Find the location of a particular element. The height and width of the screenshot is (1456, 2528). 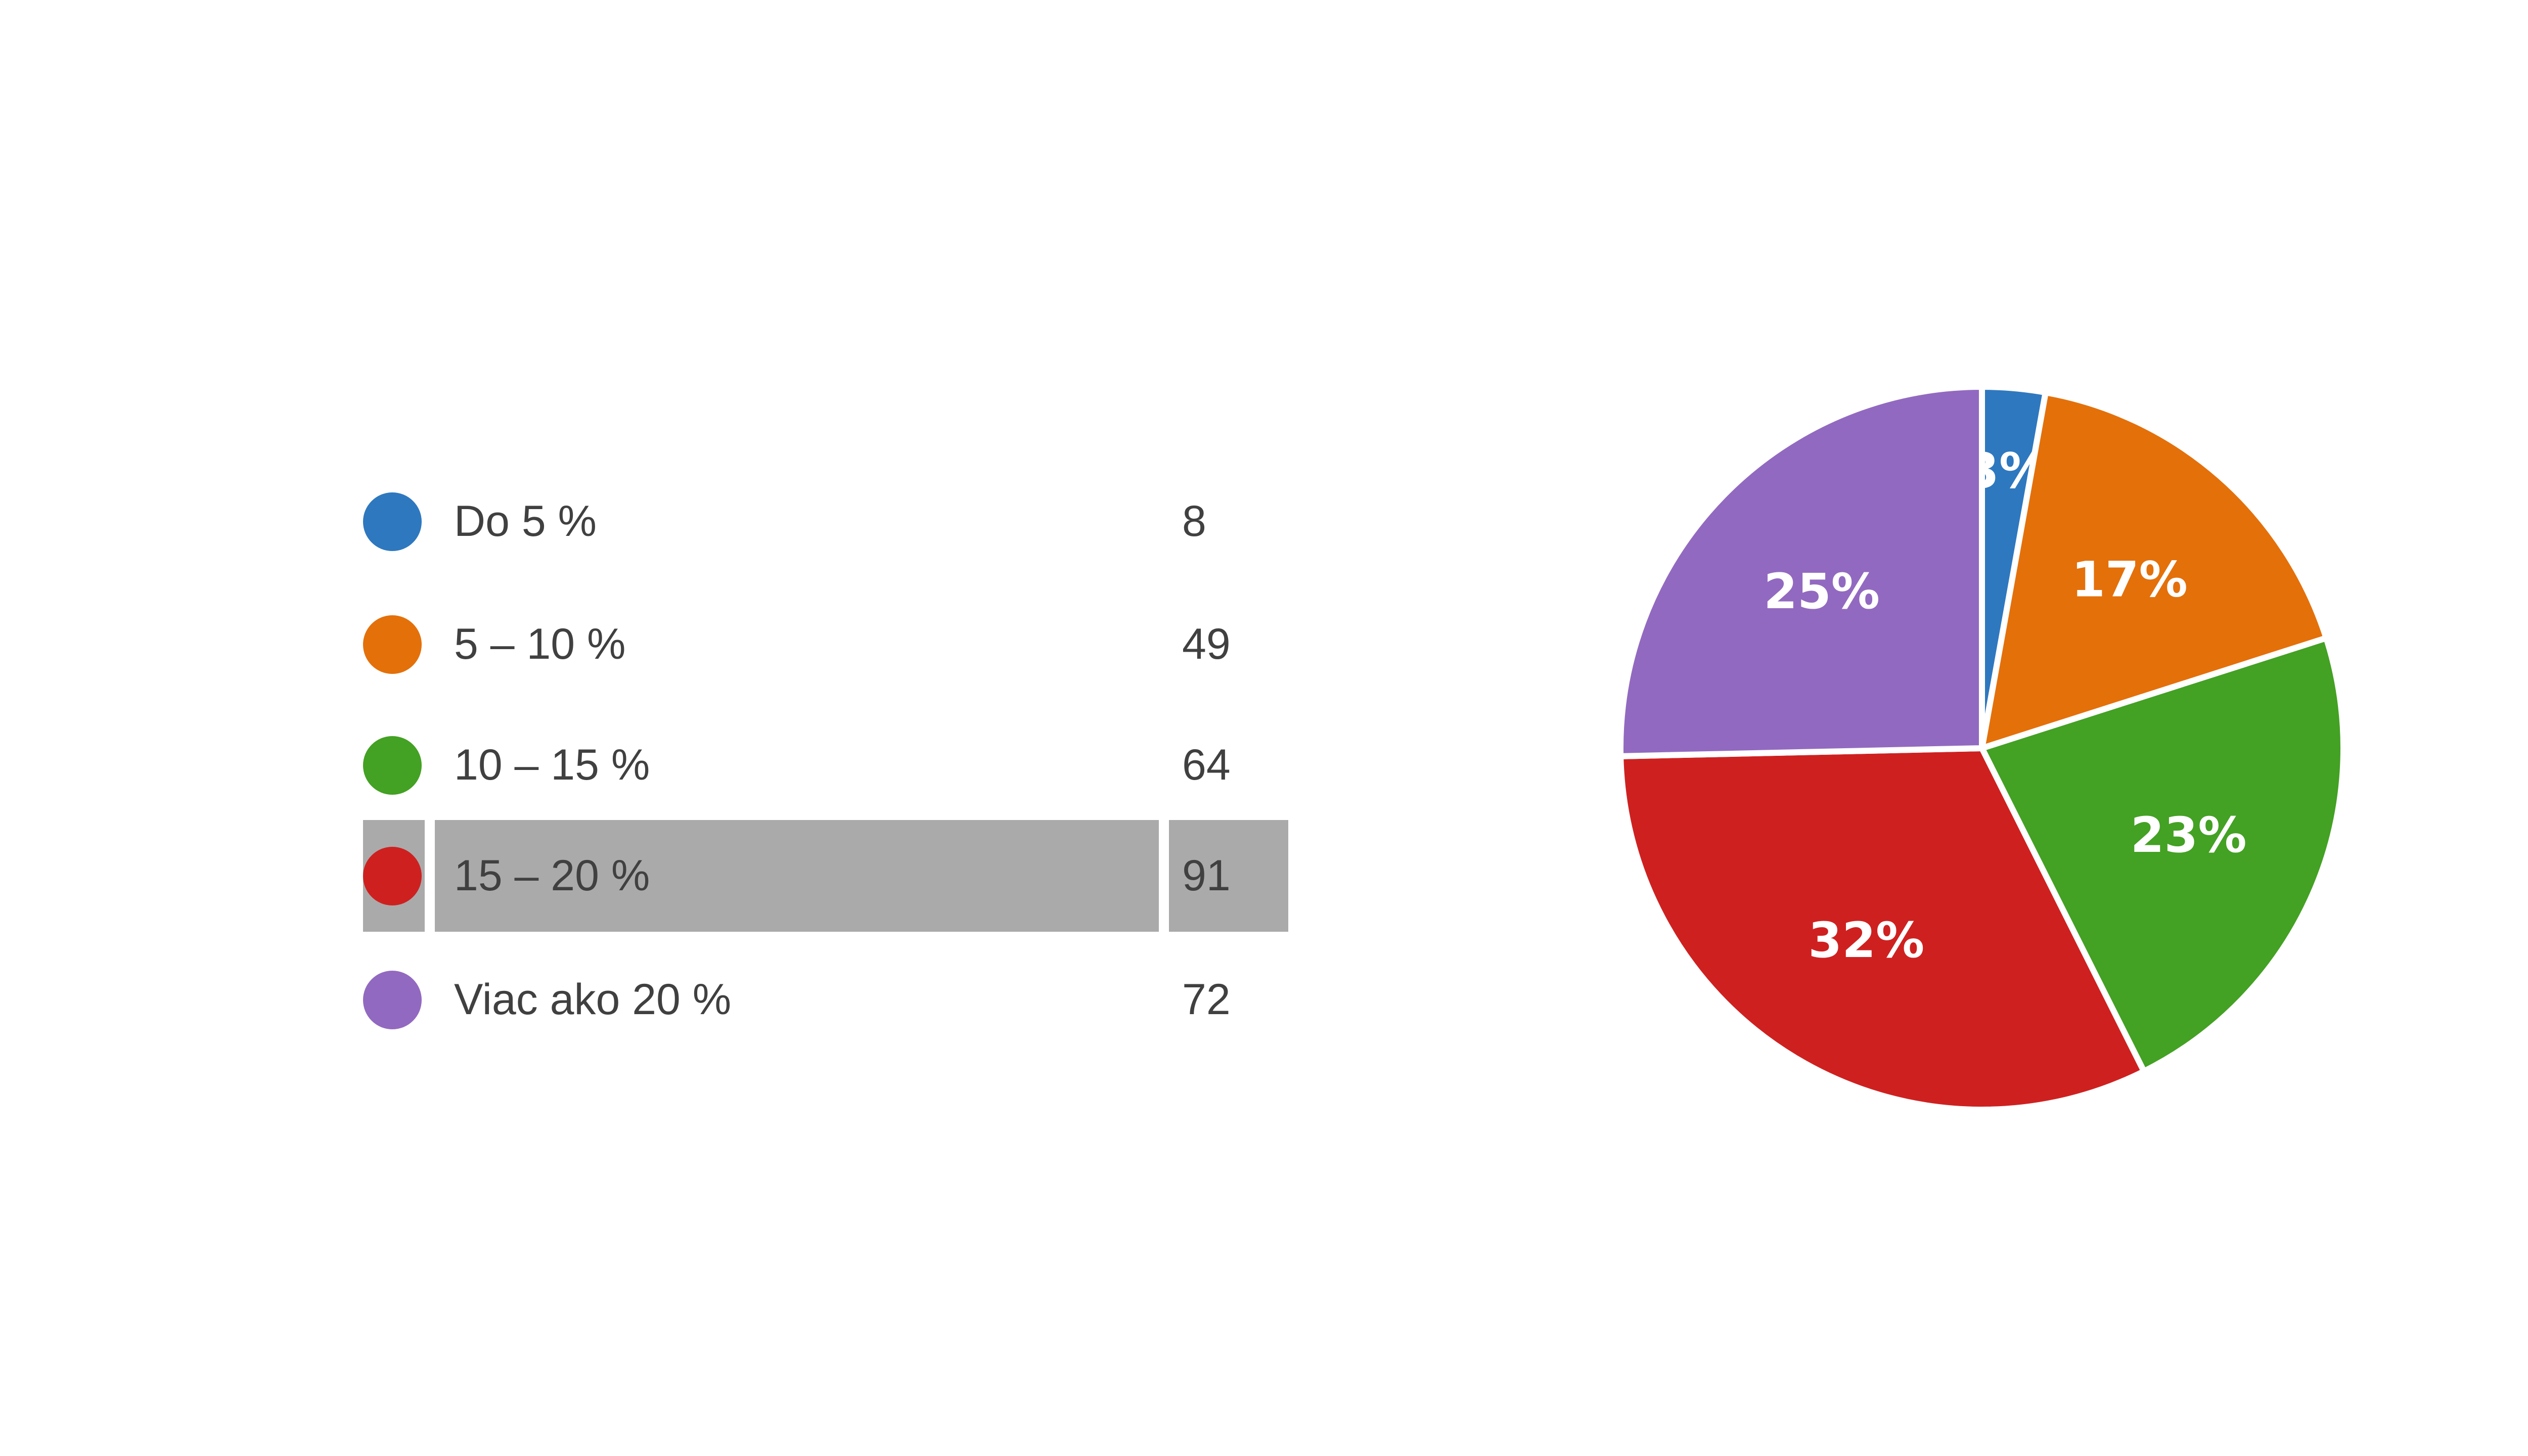

legend-count: 8 is located at coordinates (1194, 521).